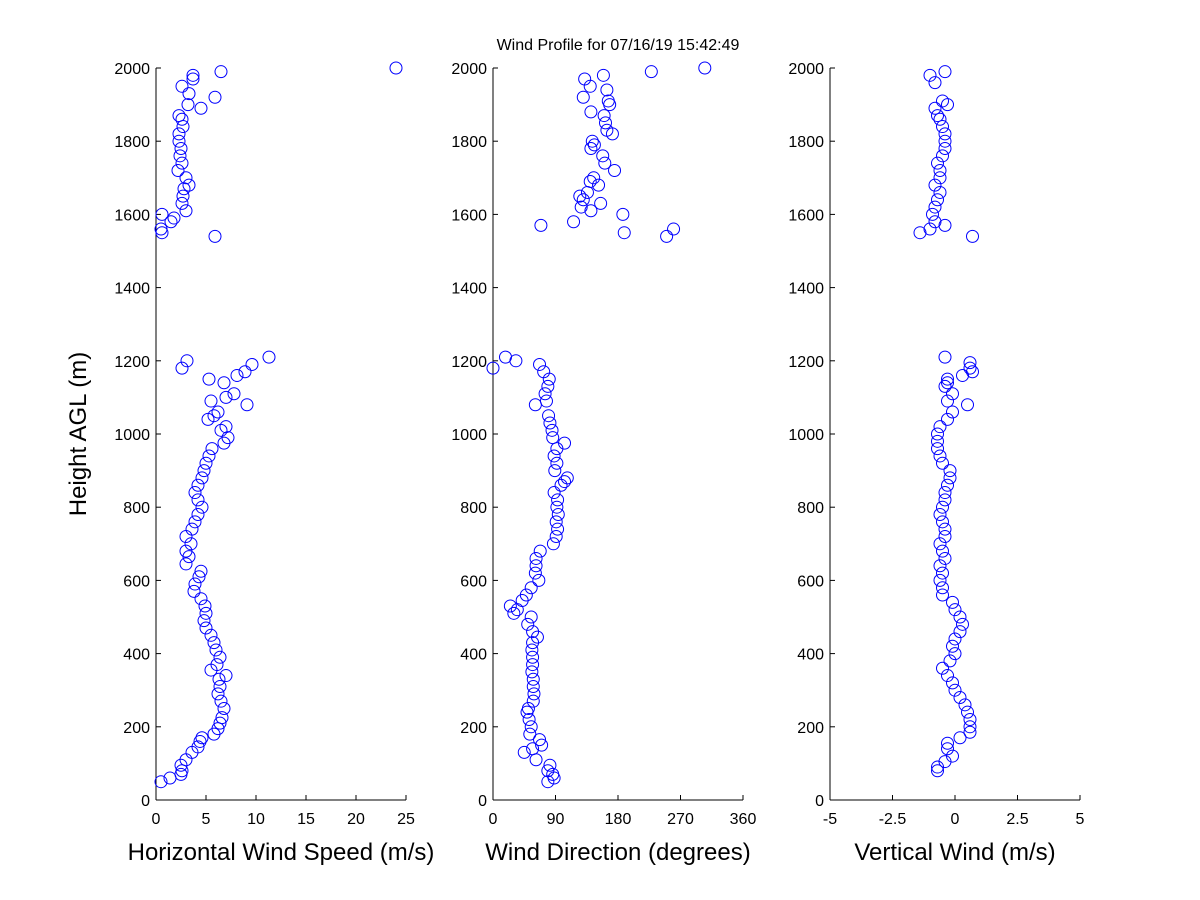  Describe the element at coordinates (132, 69) in the screenshot. I see `y-tick-label: 2000` at that location.